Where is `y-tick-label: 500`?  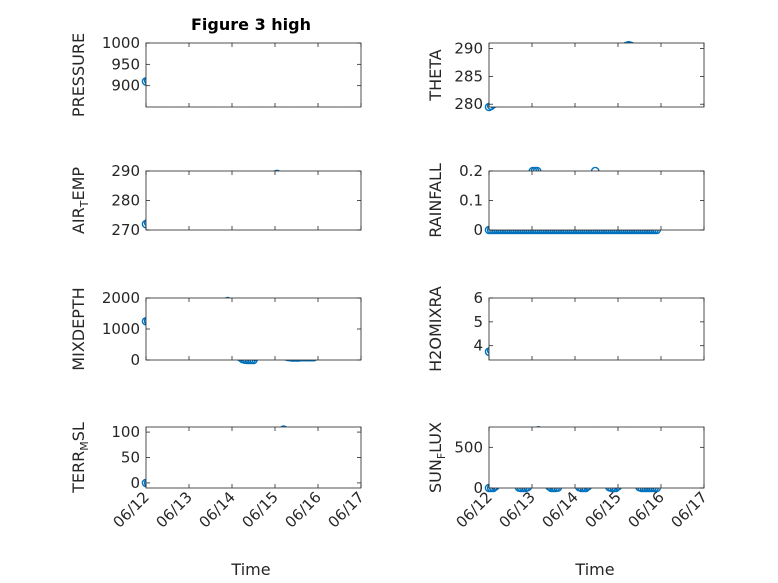
y-tick-label: 500 is located at coordinates (468, 447).